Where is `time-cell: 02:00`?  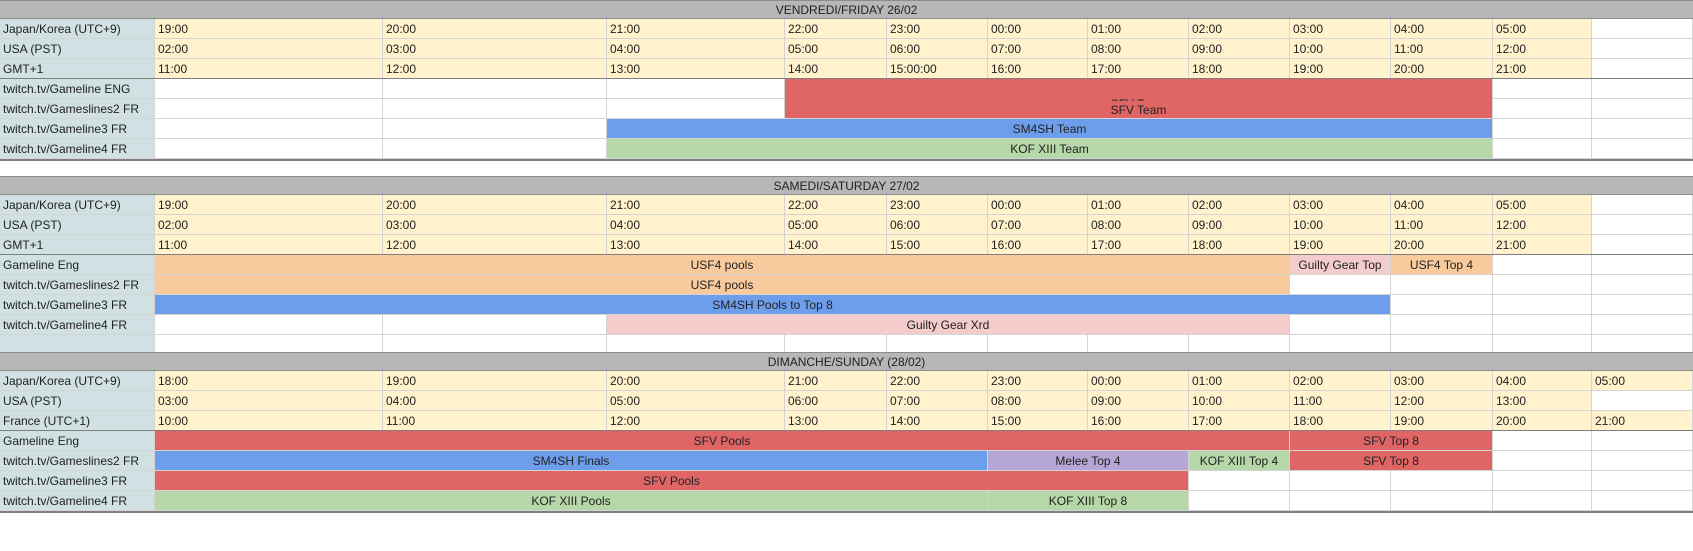
time-cell: 02:00 is located at coordinates (269, 225).